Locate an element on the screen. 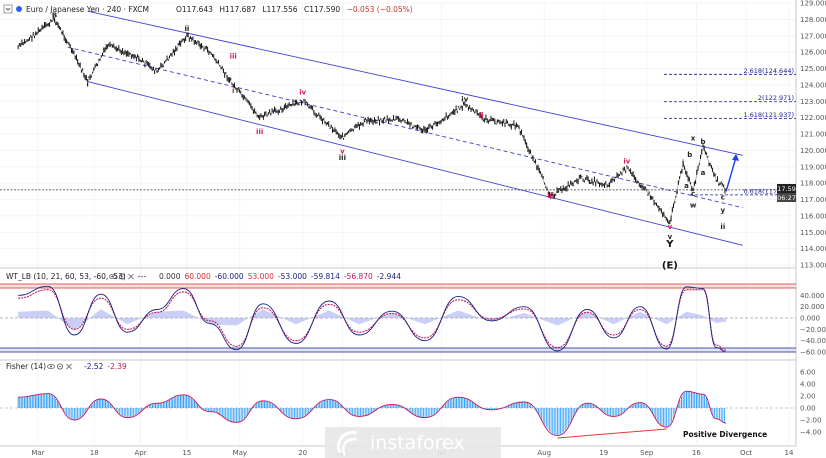 The width and height of the screenshot is (826, 458). x-tick-label: 18 is located at coordinates (94, 453).